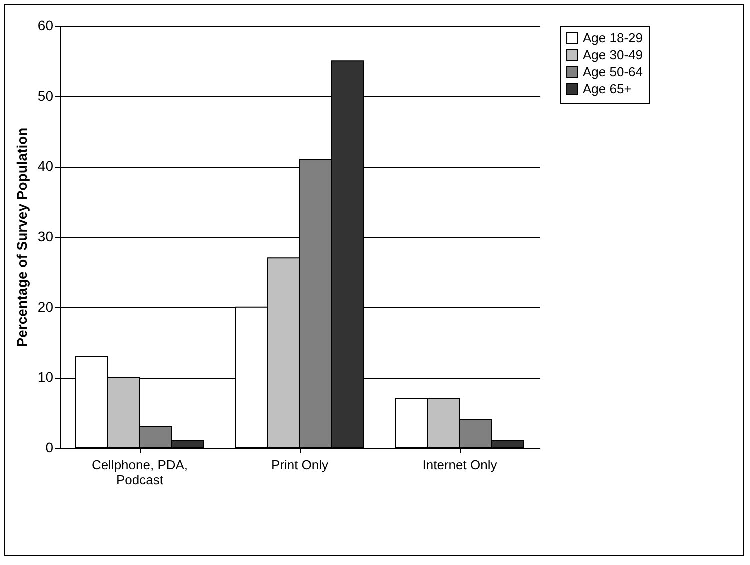 This screenshot has height=565, width=750. Describe the element at coordinates (613, 55) in the screenshot. I see `legend-label: Age 30-49` at that location.